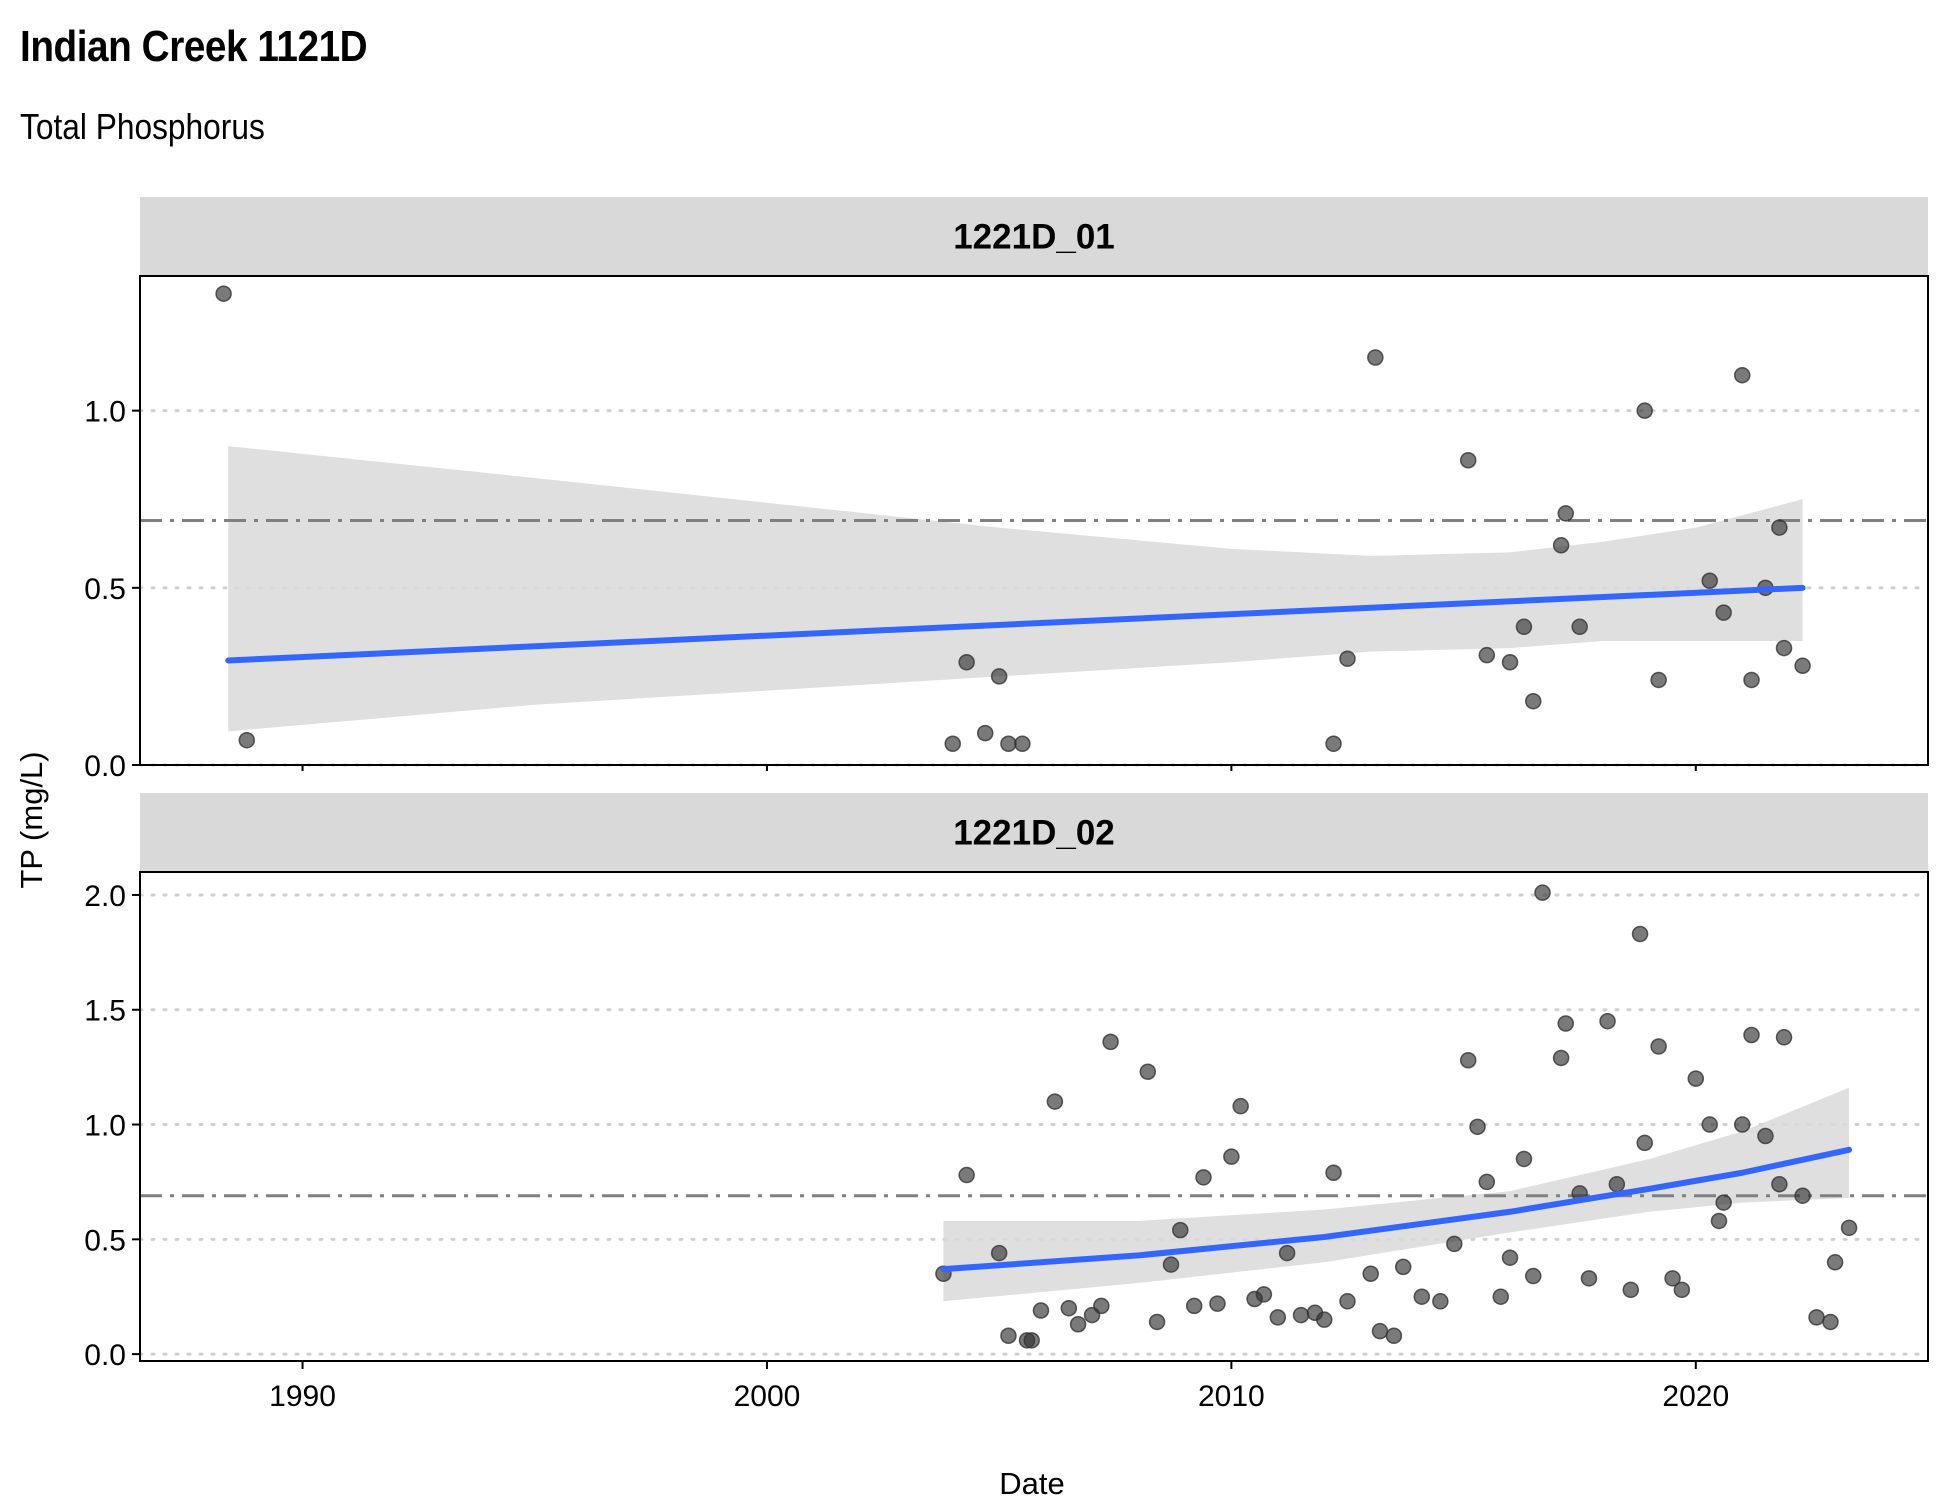 Image resolution: width=1950 pixels, height=1500 pixels. I want to click on facet-strip-label: 1221D_01, so click(1034, 237).